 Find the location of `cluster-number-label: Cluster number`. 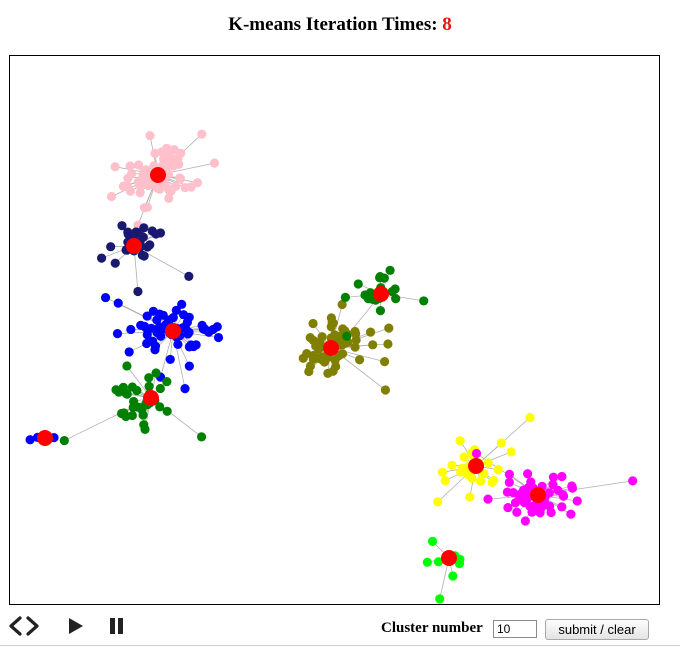

cluster-number-label: Cluster number is located at coordinates (432, 628).